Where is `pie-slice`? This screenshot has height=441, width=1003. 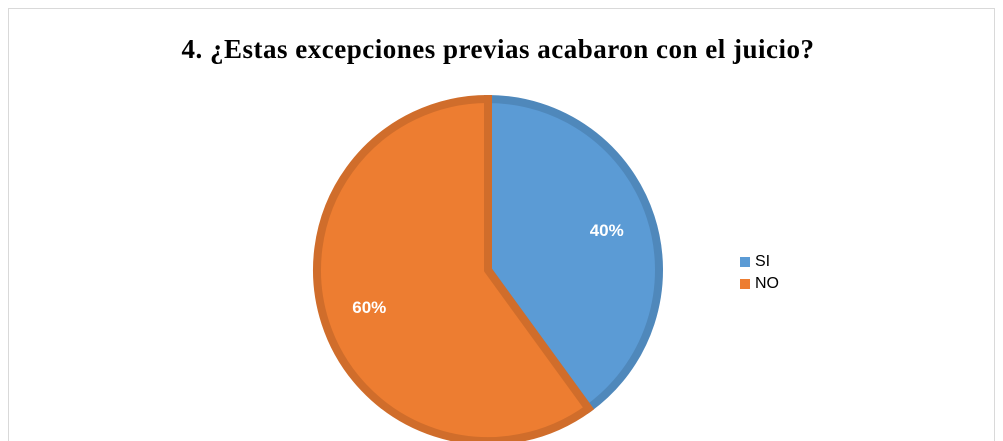 pie-slice is located at coordinates (573, 254).